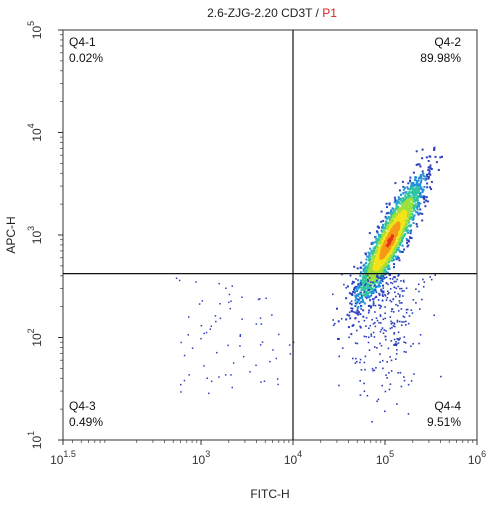  I want to click on quadrant-name: Q4-3, so click(82, 406).